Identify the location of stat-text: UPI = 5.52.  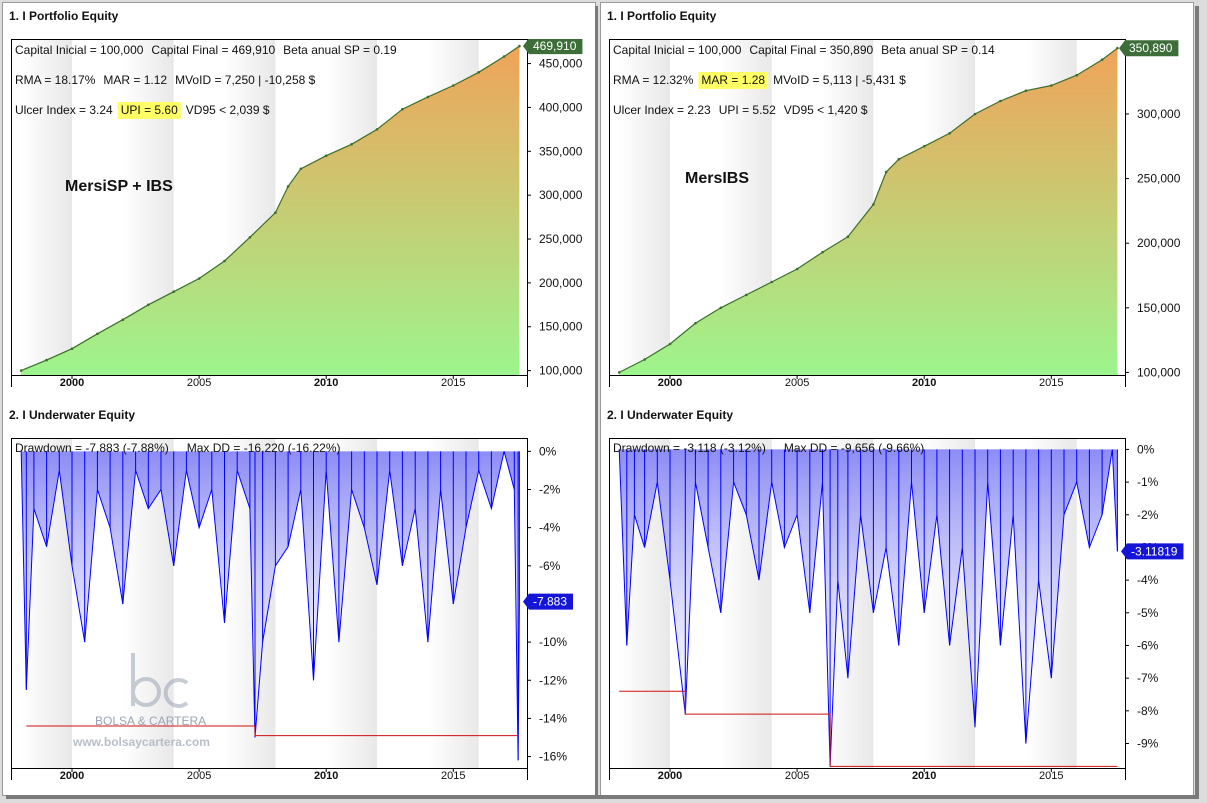
(747, 110).